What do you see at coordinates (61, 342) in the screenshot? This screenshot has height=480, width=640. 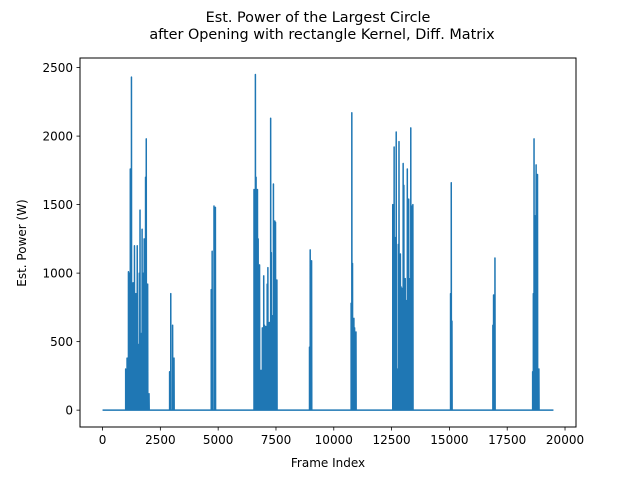 I see `y-tick-label: 500` at bounding box center [61, 342].